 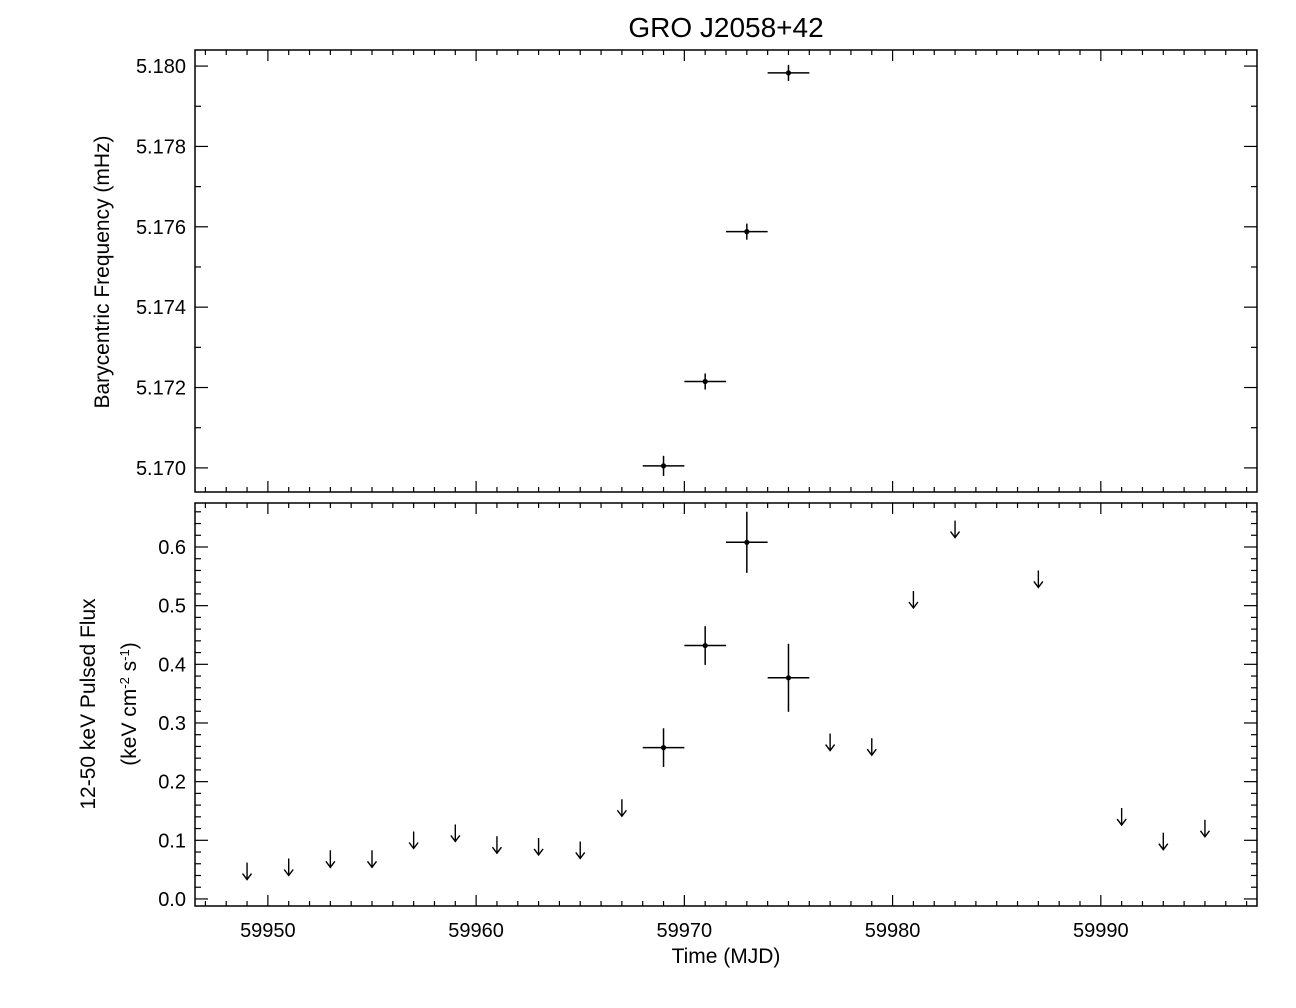 What do you see at coordinates (129, 669) in the screenshot?
I see `units-part-2: s` at bounding box center [129, 669].